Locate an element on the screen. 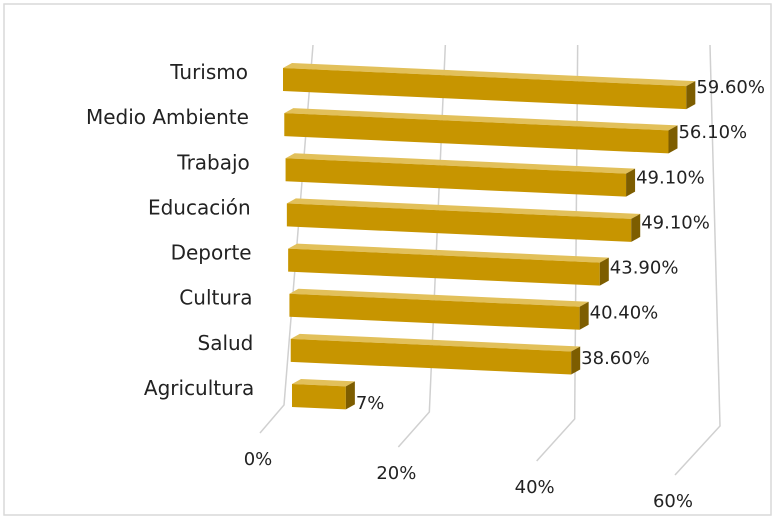 This screenshot has width=775, height=519. category-label: Medio Ambiente is located at coordinates (167, 117).